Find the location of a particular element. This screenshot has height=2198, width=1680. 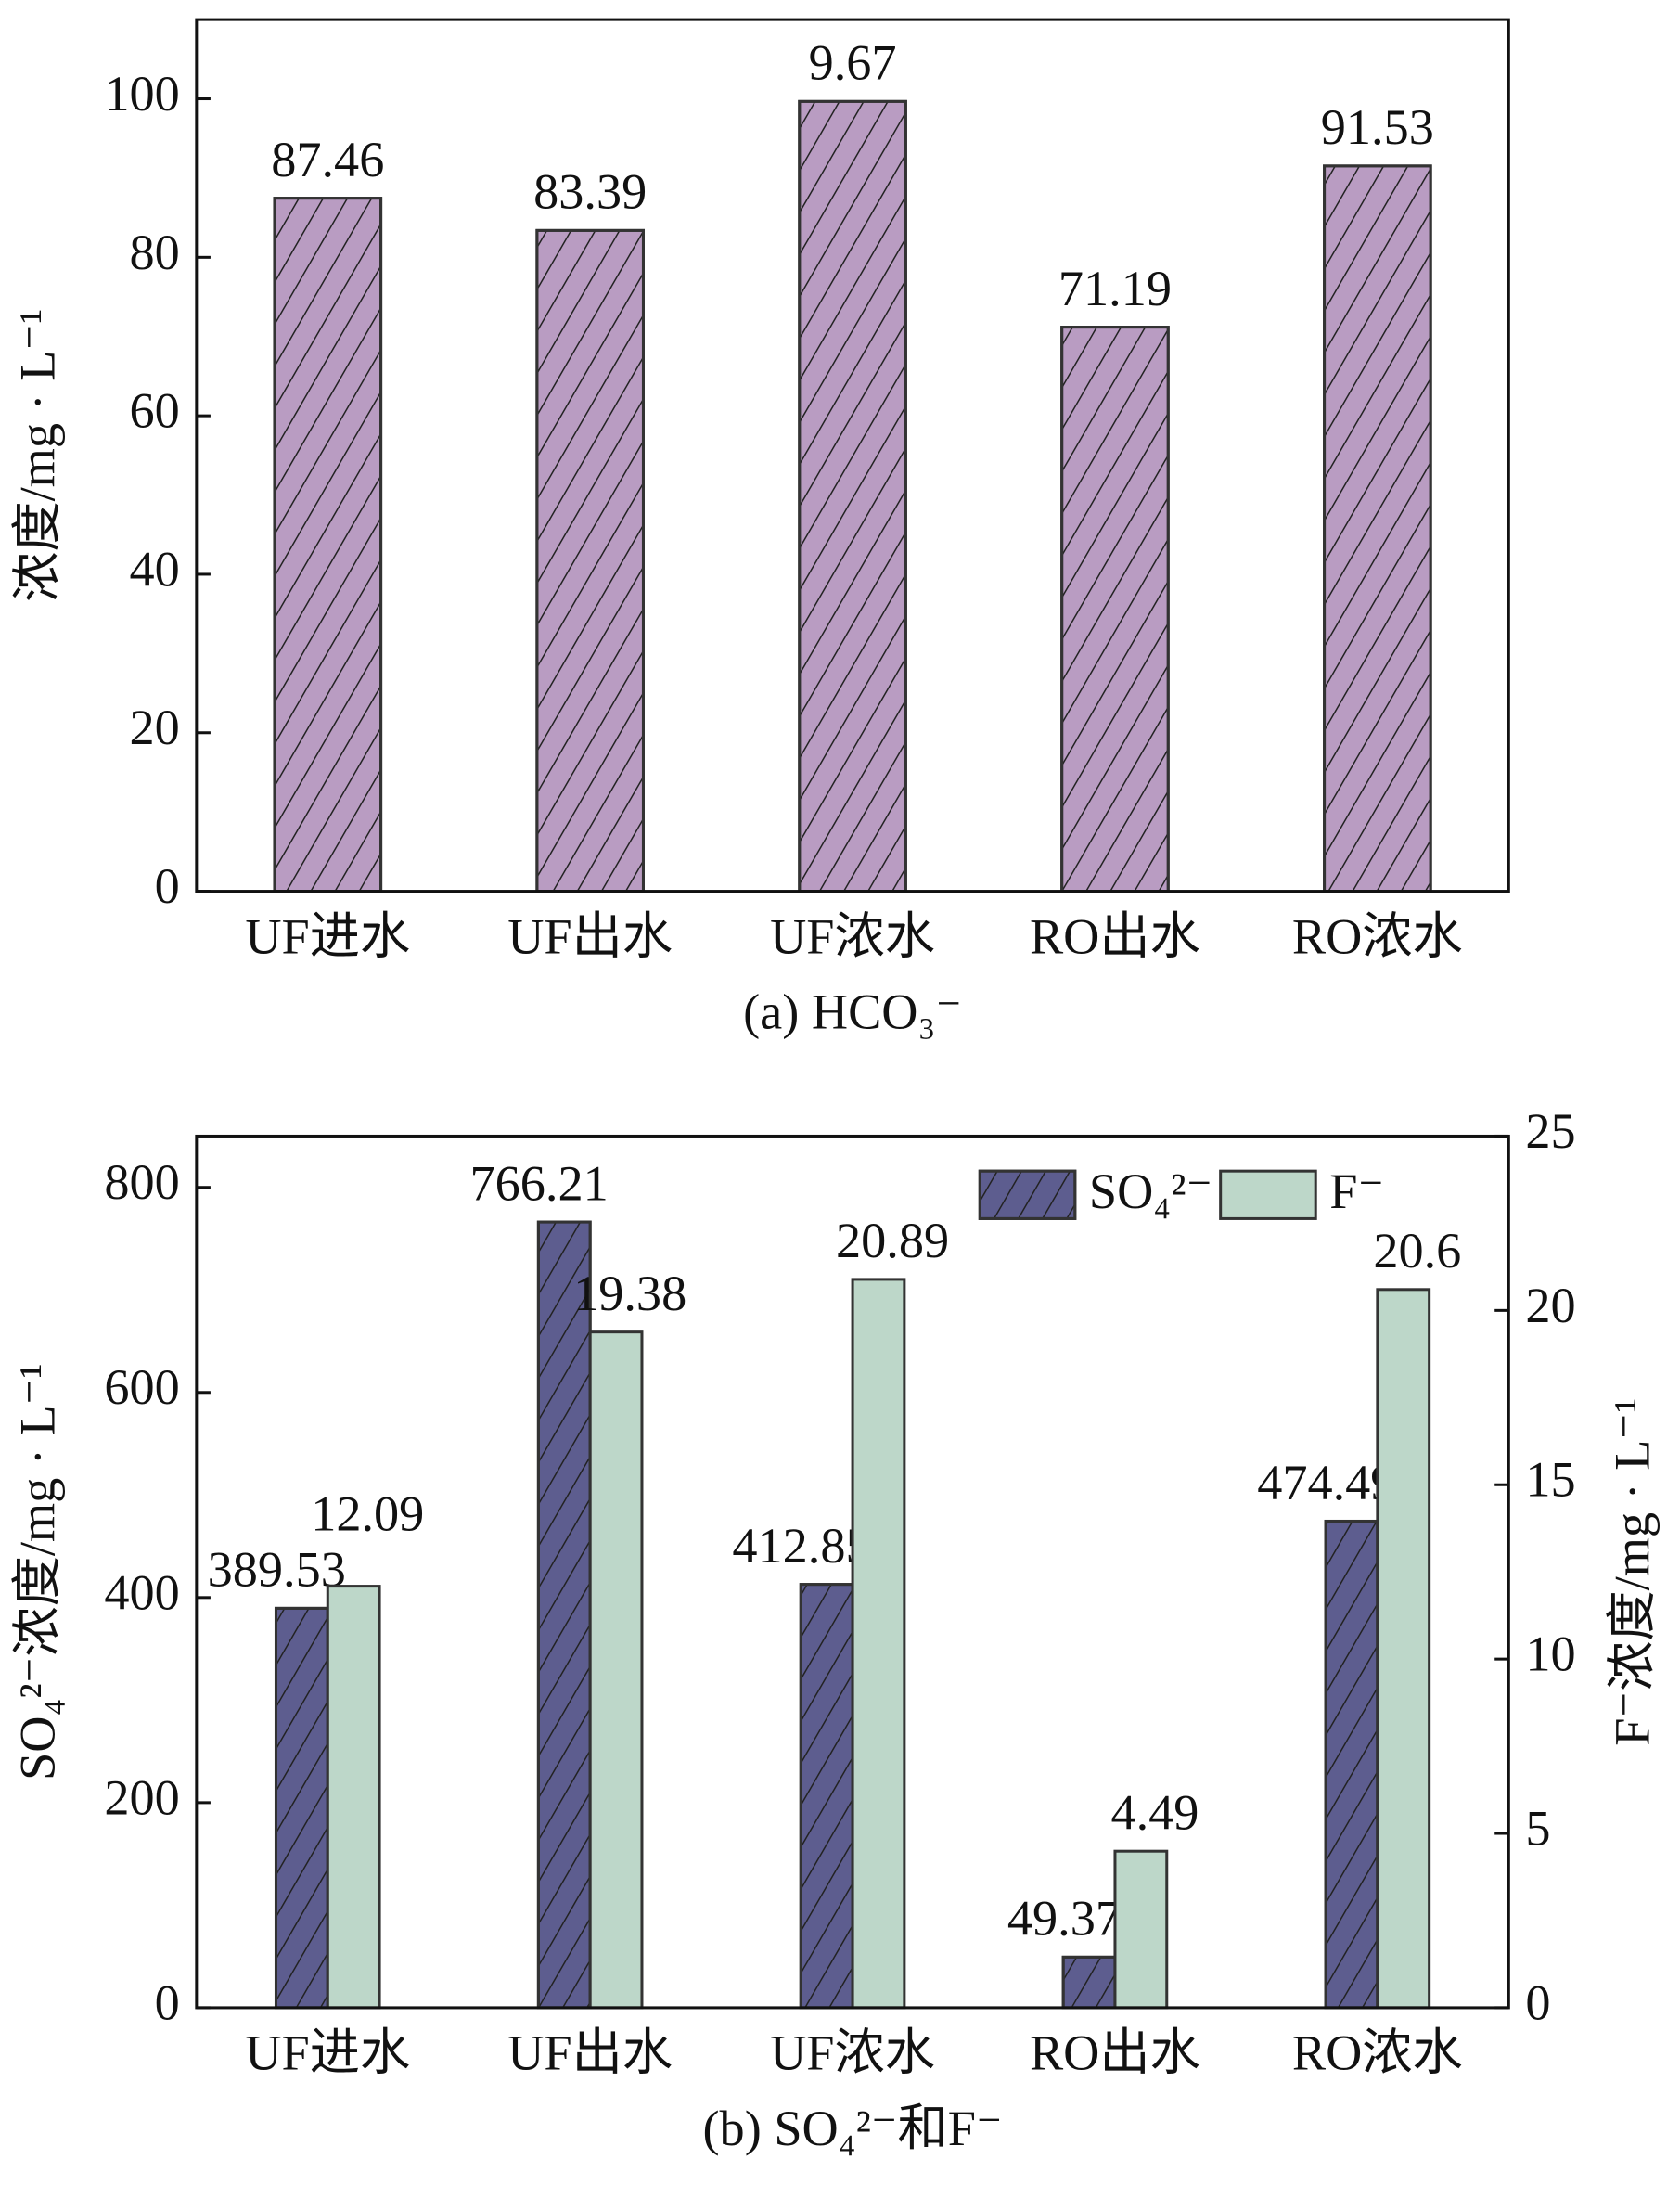

y2-tick-label: 25 is located at coordinates (1550, 1131).